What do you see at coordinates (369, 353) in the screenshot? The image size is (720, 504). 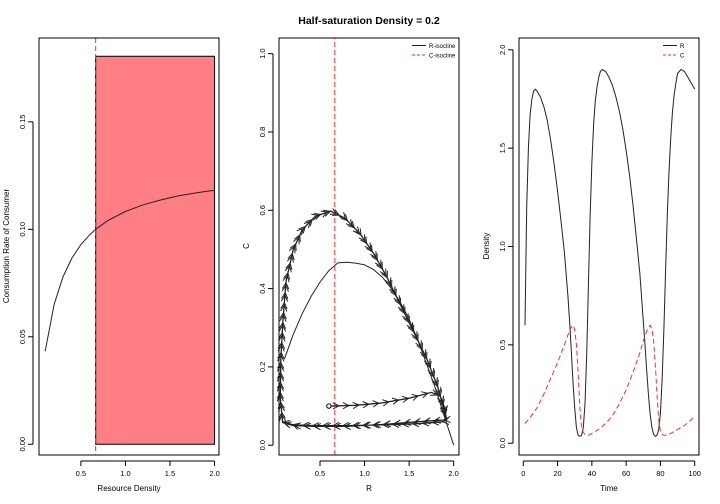 I see `series-r-isocline` at bounding box center [369, 353].